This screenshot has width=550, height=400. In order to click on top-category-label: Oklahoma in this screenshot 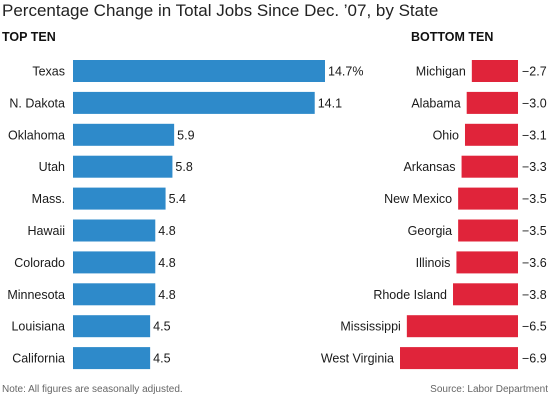, I will do `click(36, 135)`.